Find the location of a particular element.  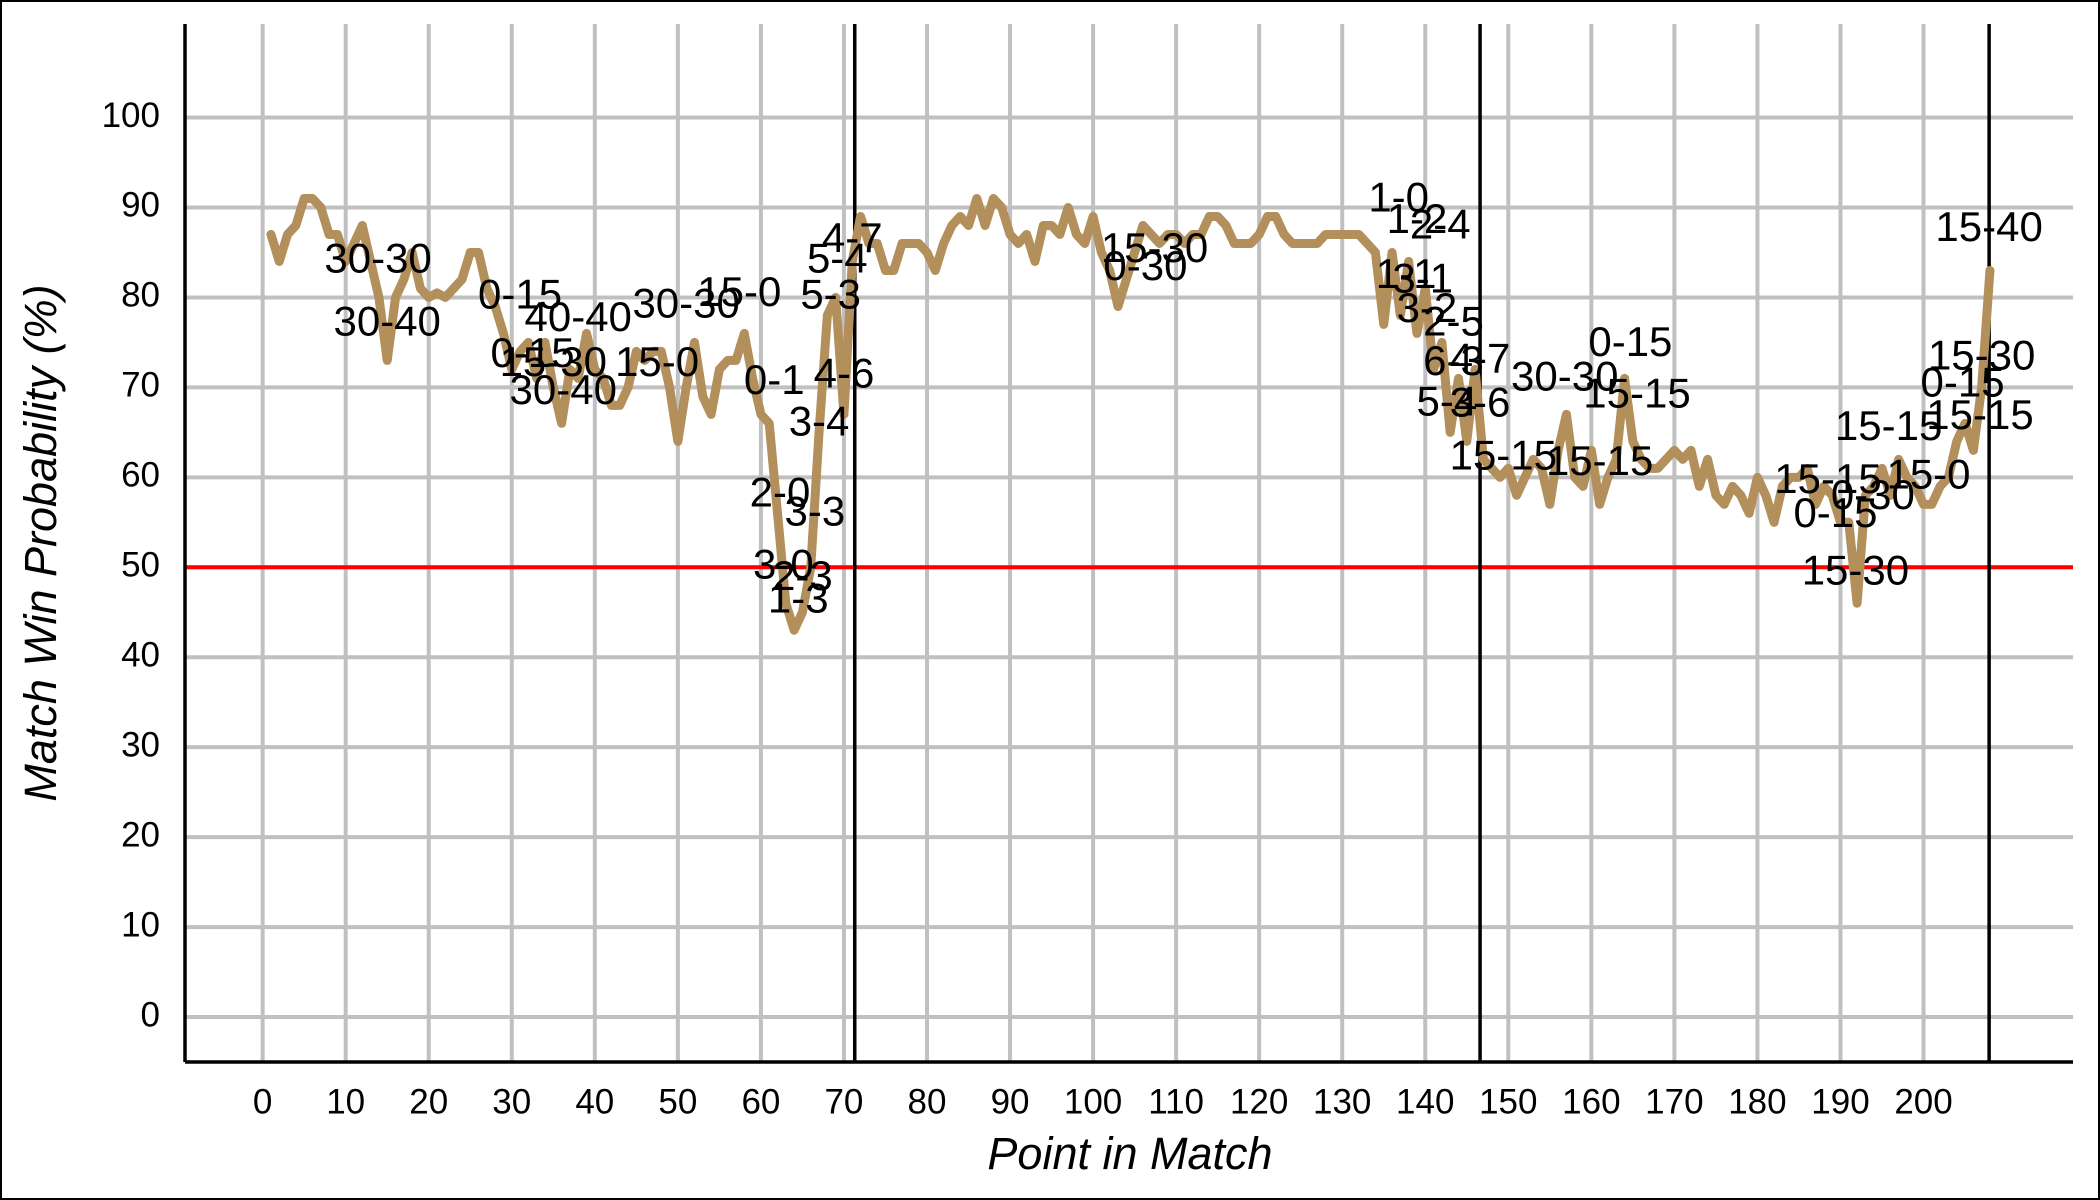

score-annotation: 3-4 is located at coordinates (819, 420).